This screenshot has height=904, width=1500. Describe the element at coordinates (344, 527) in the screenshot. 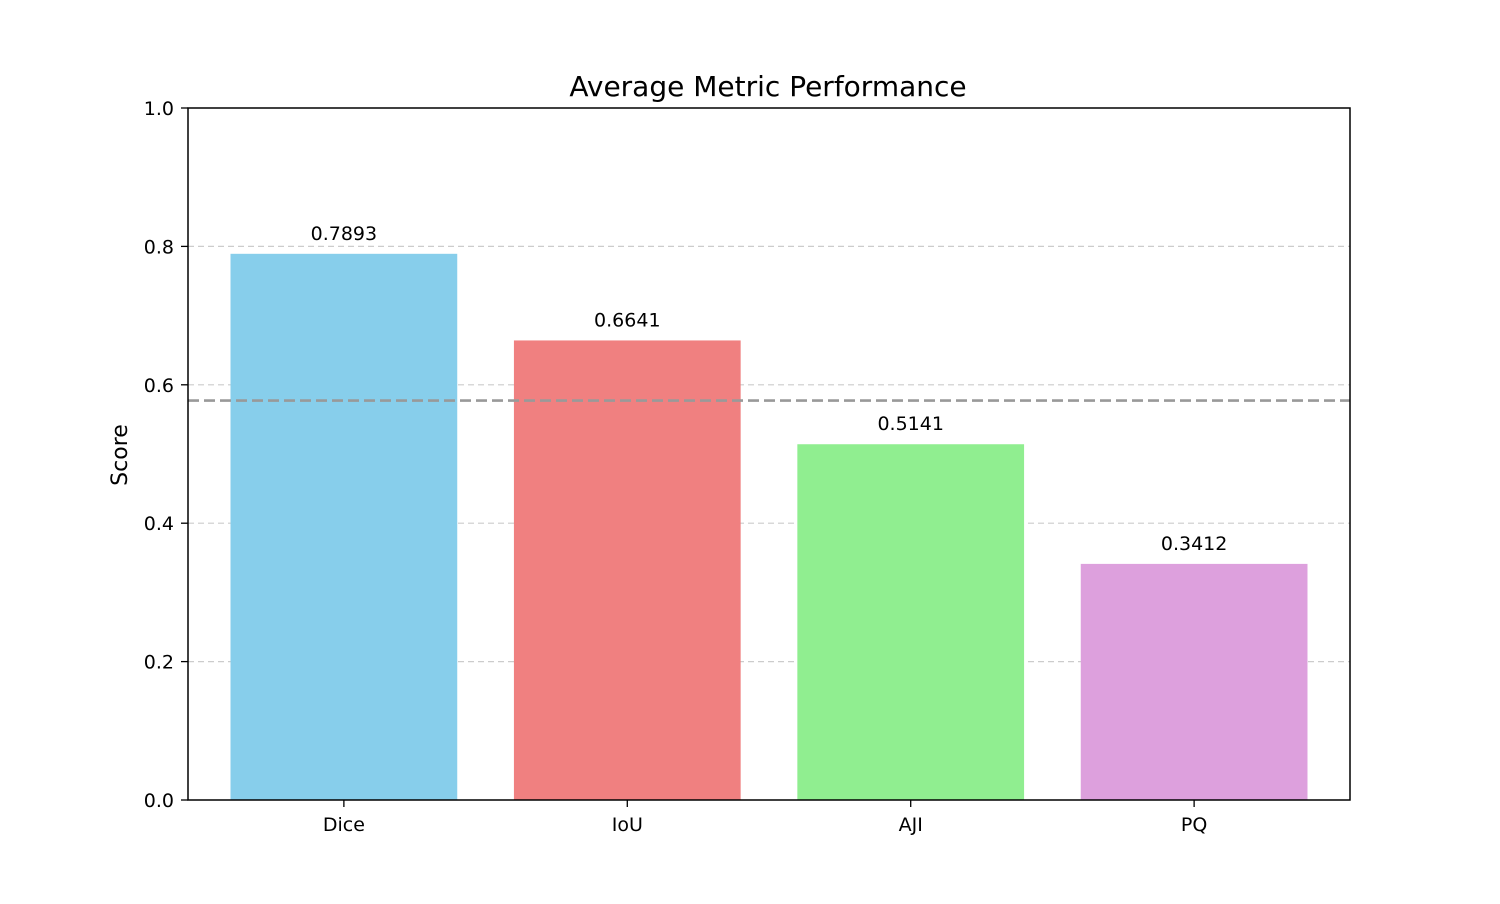

I see `bar-dice` at that location.